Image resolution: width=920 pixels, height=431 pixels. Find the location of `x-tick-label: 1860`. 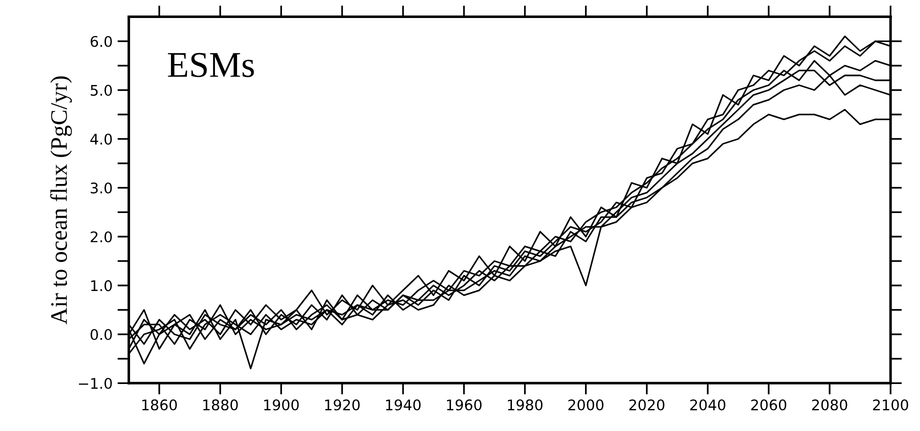

x-tick-label: 1860 is located at coordinates (159, 404).